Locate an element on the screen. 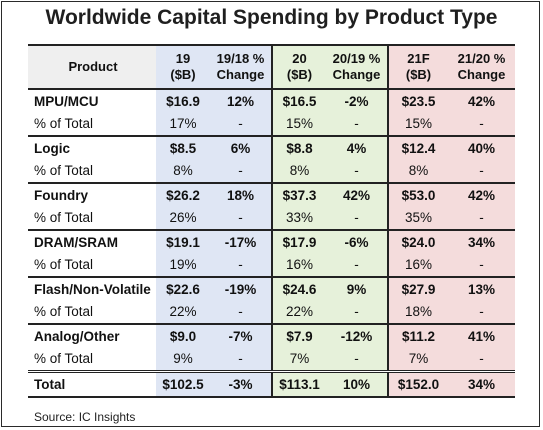 The width and height of the screenshot is (543, 430). column-header: 19/18 % Change is located at coordinates (241, 66).